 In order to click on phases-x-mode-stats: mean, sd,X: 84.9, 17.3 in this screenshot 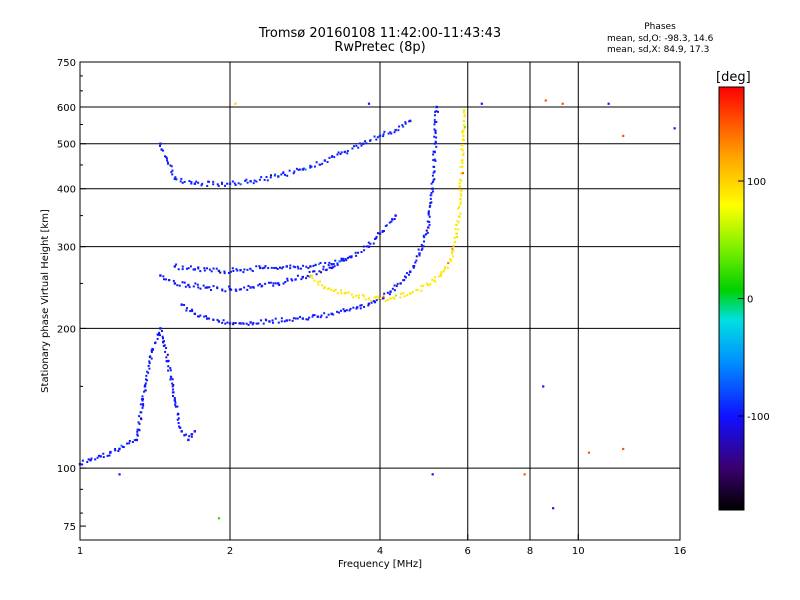, I will do `click(658, 50)`.